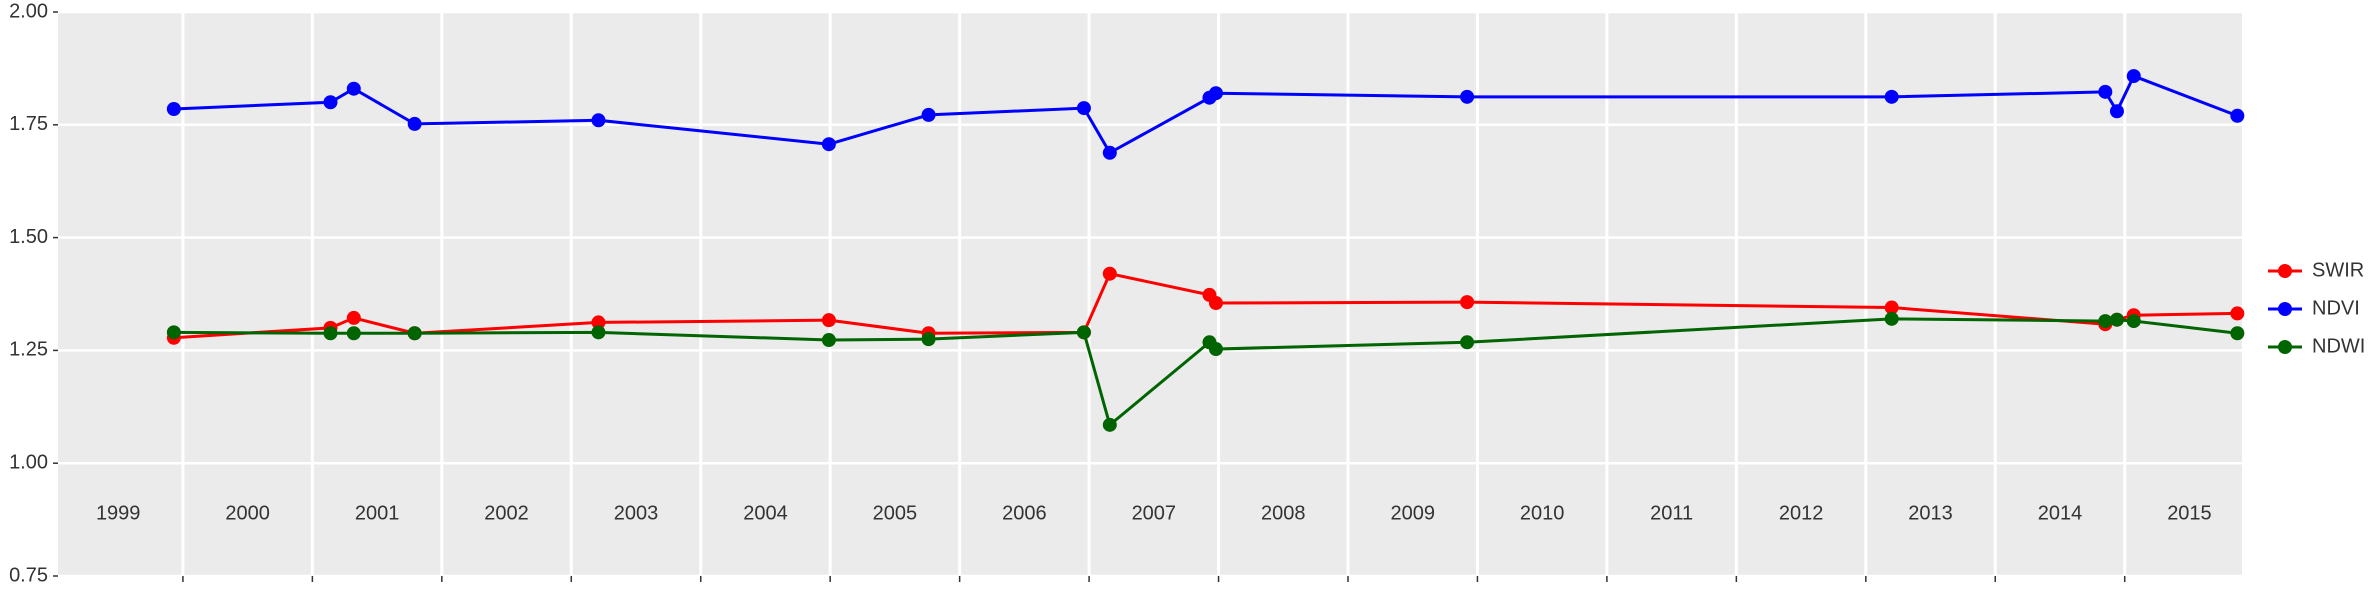  Describe the element at coordinates (895, 513) in the screenshot. I see `x-tick-label: 2005` at that location.